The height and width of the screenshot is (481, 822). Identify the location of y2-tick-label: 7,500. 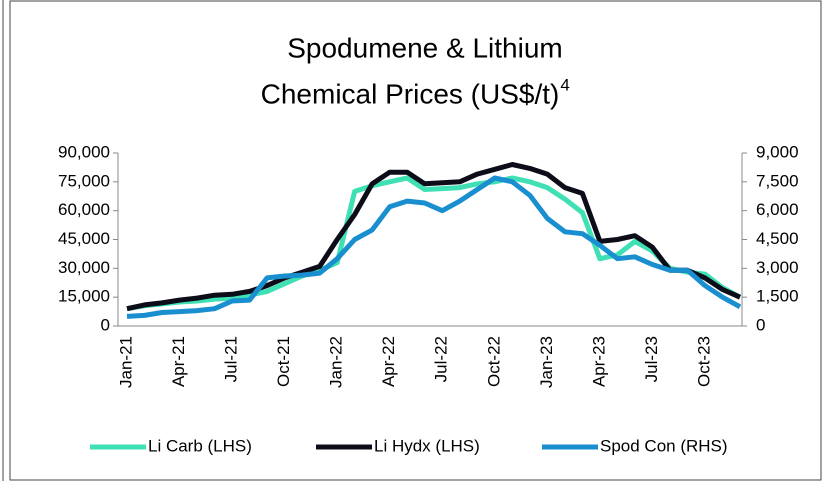
(777, 180).